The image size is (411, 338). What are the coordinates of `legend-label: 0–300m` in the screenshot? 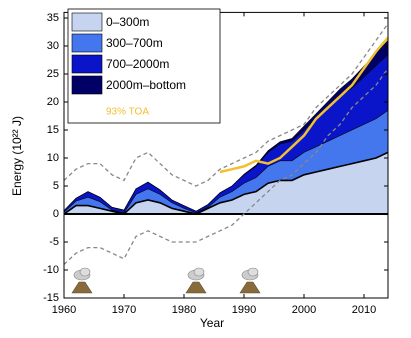 It's located at (127, 22).